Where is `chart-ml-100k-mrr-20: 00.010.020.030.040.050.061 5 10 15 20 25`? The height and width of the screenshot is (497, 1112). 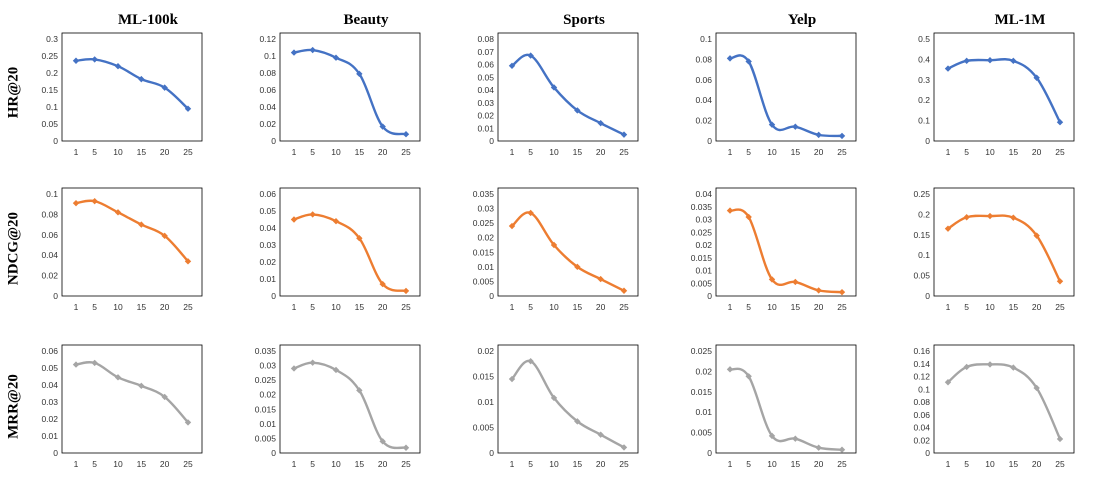
chart-ml-100k-mrr-20: 00.010.020.030.040.050.061 5 10 15 20 25 is located at coordinates (122, 406).